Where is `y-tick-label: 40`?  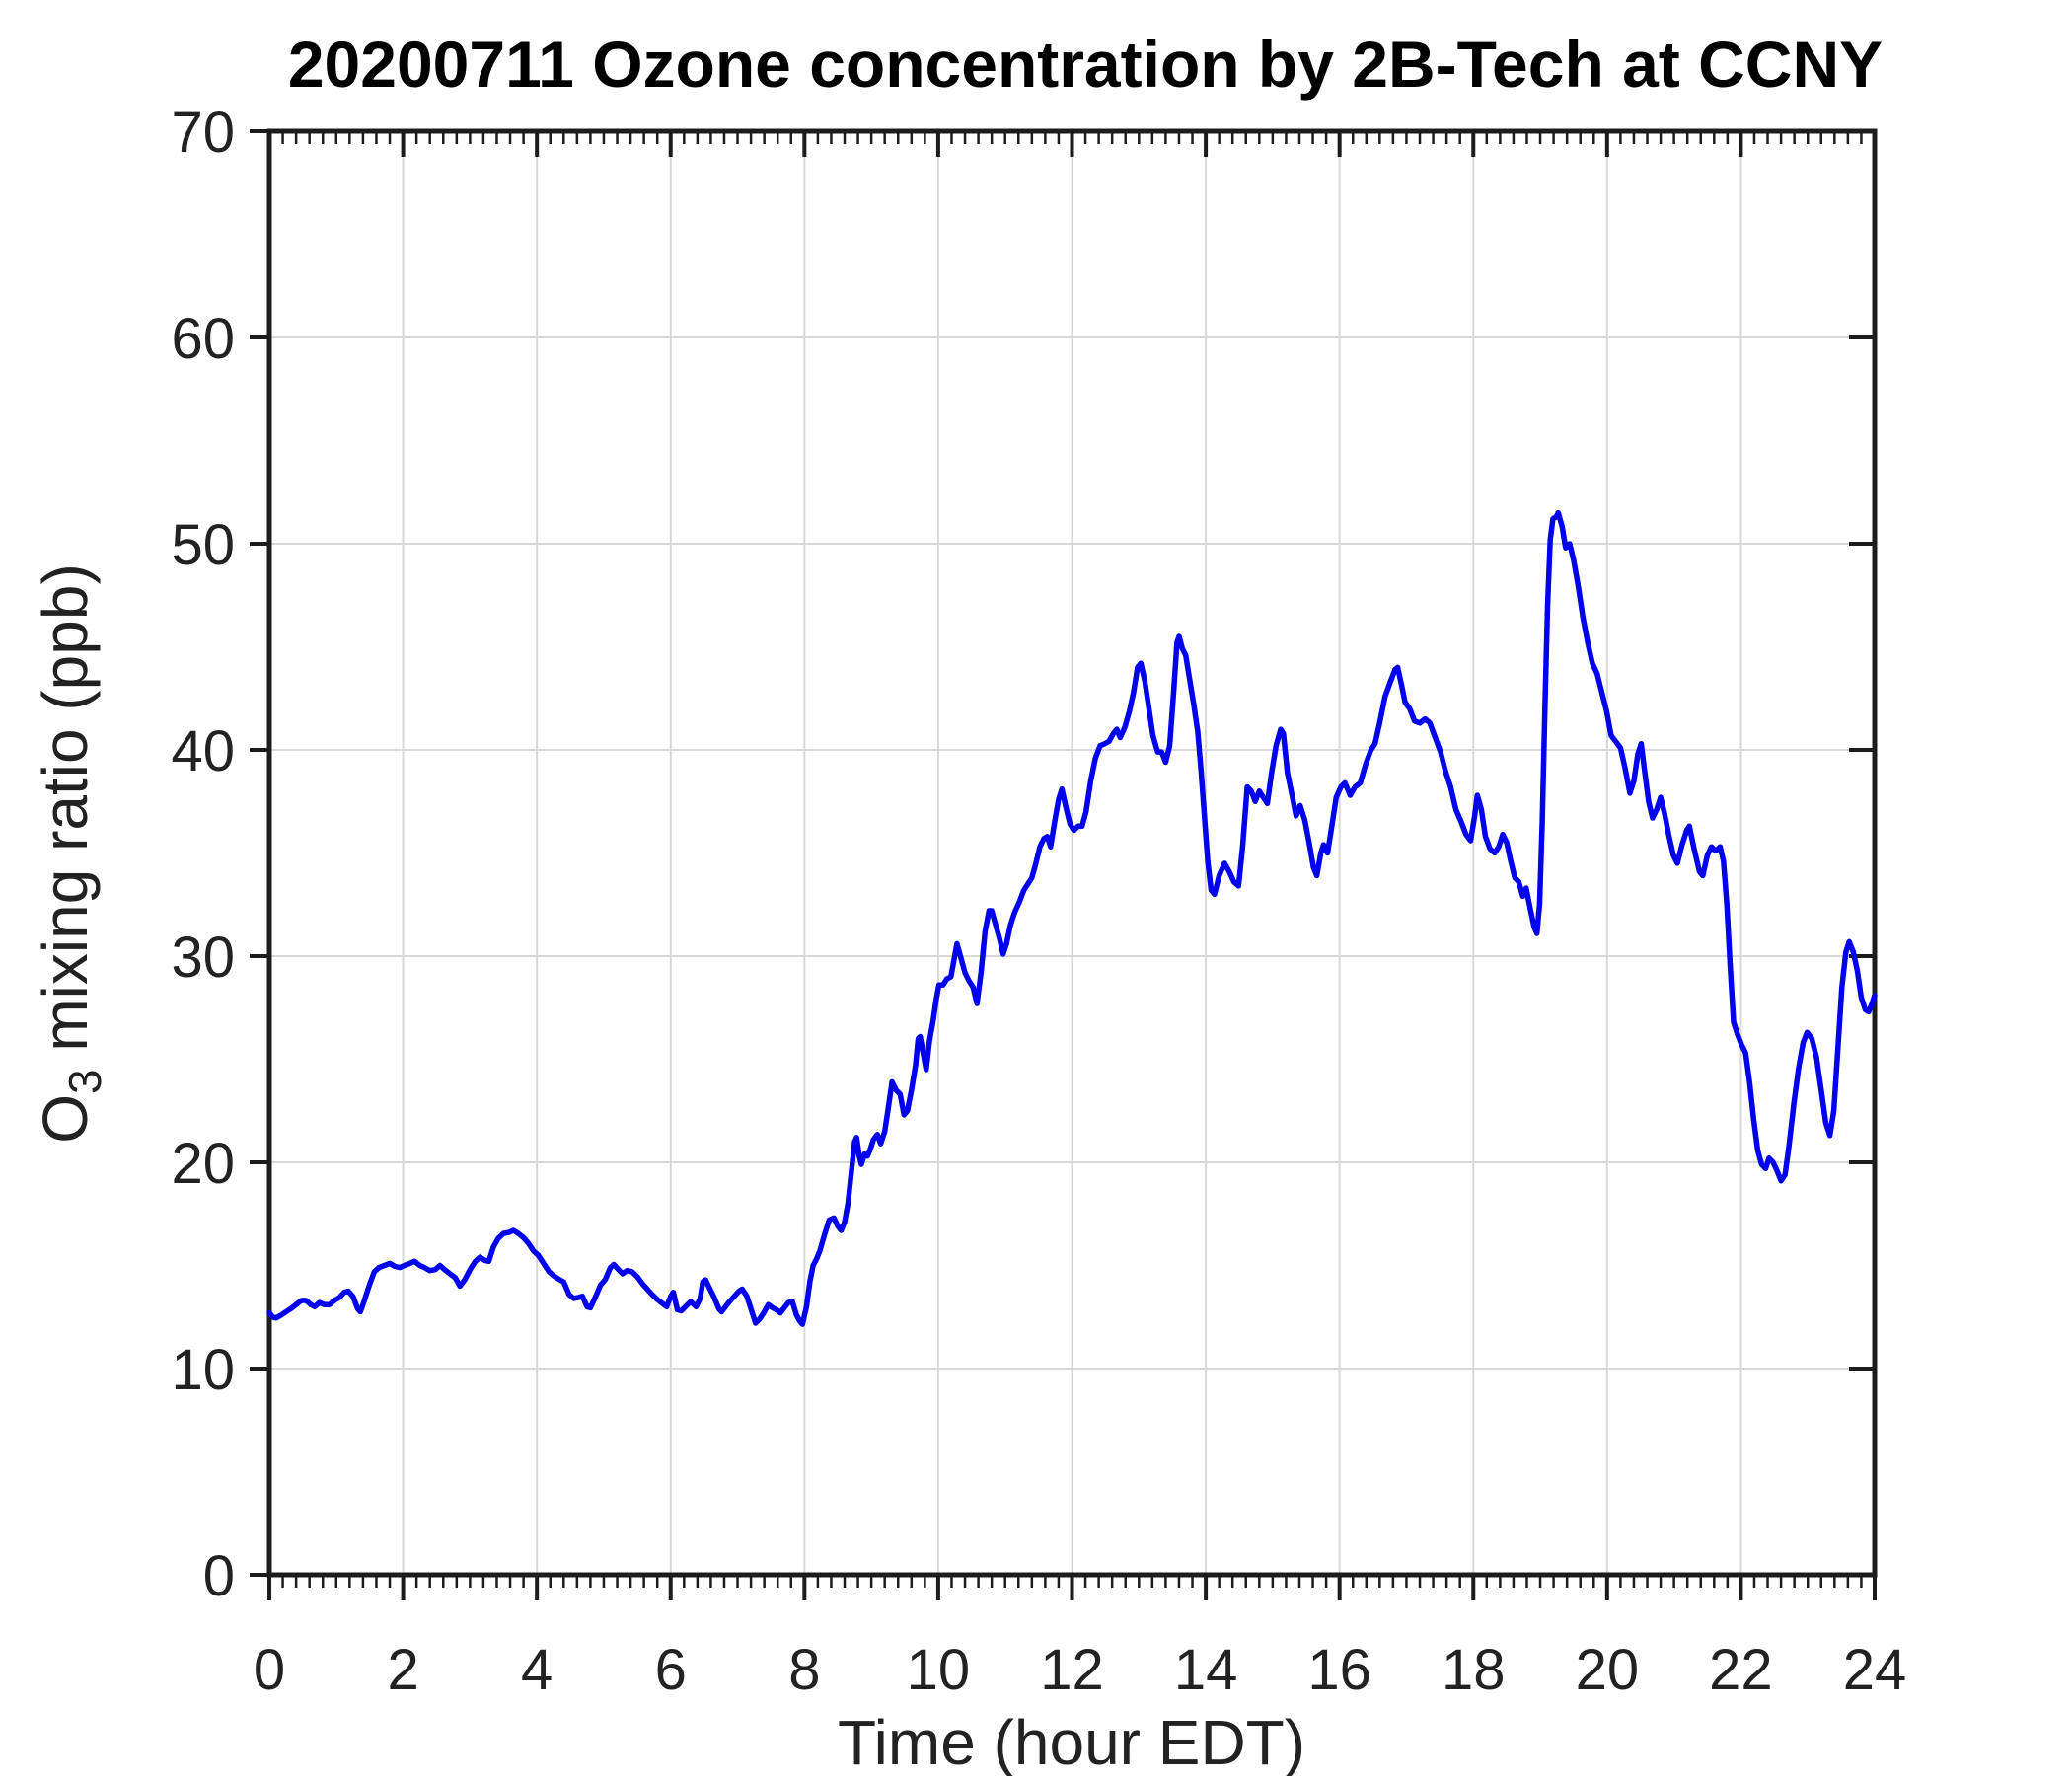
y-tick-label: 40 is located at coordinates (203, 751).